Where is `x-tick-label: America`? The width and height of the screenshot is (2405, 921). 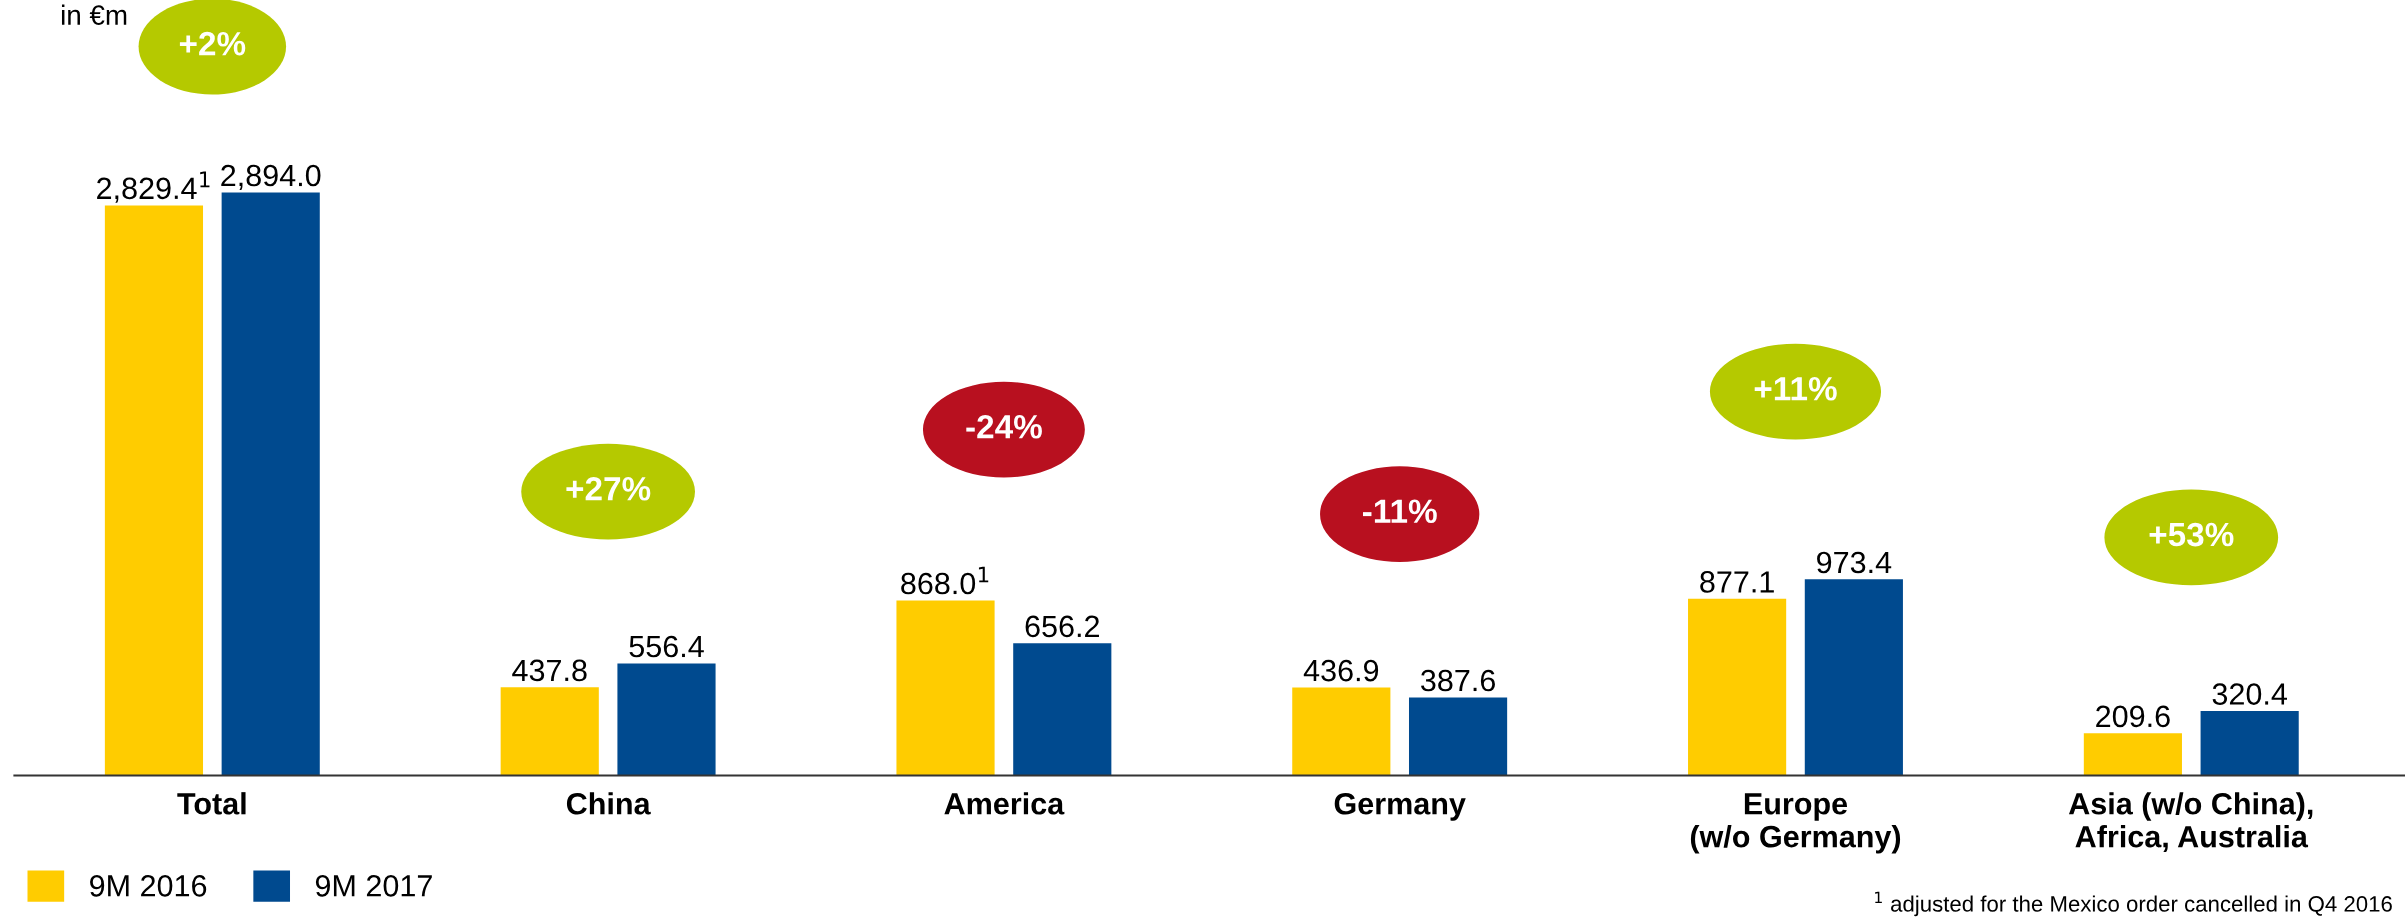 x-tick-label: America is located at coordinates (1004, 803).